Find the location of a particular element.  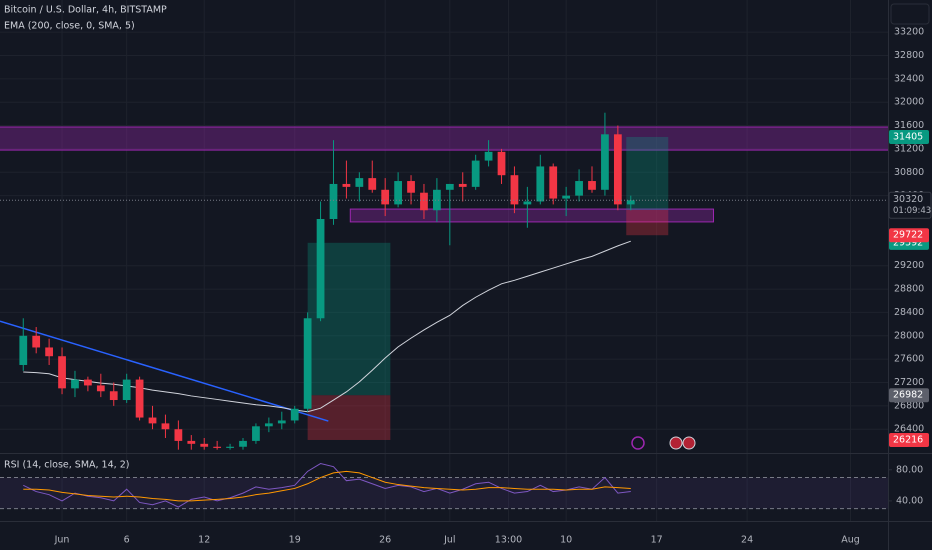

entry-price-tag: 26982 is located at coordinates (908, 395).